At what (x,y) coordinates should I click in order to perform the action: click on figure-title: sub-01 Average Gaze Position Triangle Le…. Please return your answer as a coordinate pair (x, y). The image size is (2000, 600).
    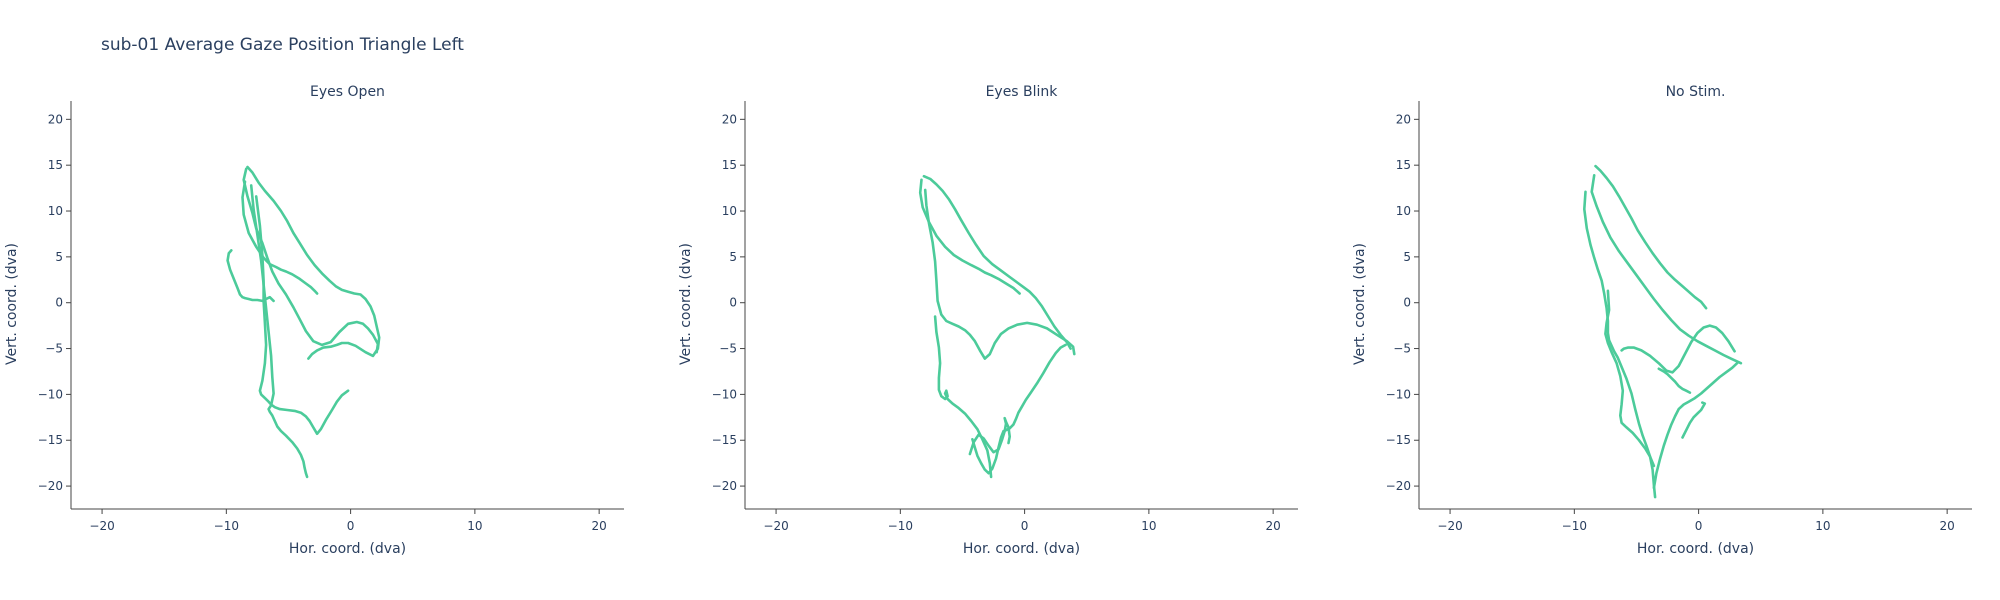
    Looking at the image, I should click on (282, 45).